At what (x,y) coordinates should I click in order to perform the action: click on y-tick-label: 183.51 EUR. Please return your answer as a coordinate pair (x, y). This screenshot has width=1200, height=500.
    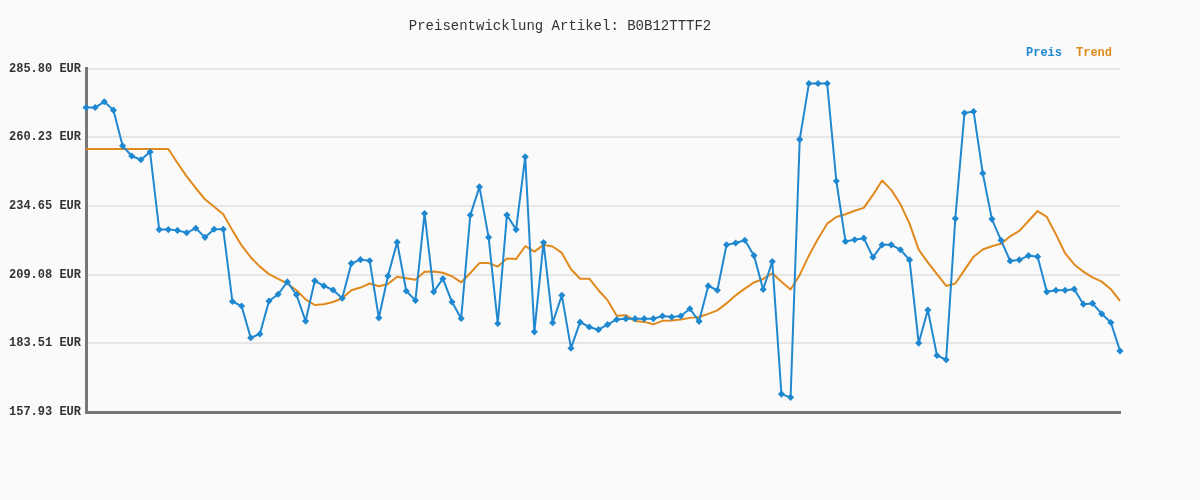
    Looking at the image, I should click on (45, 343).